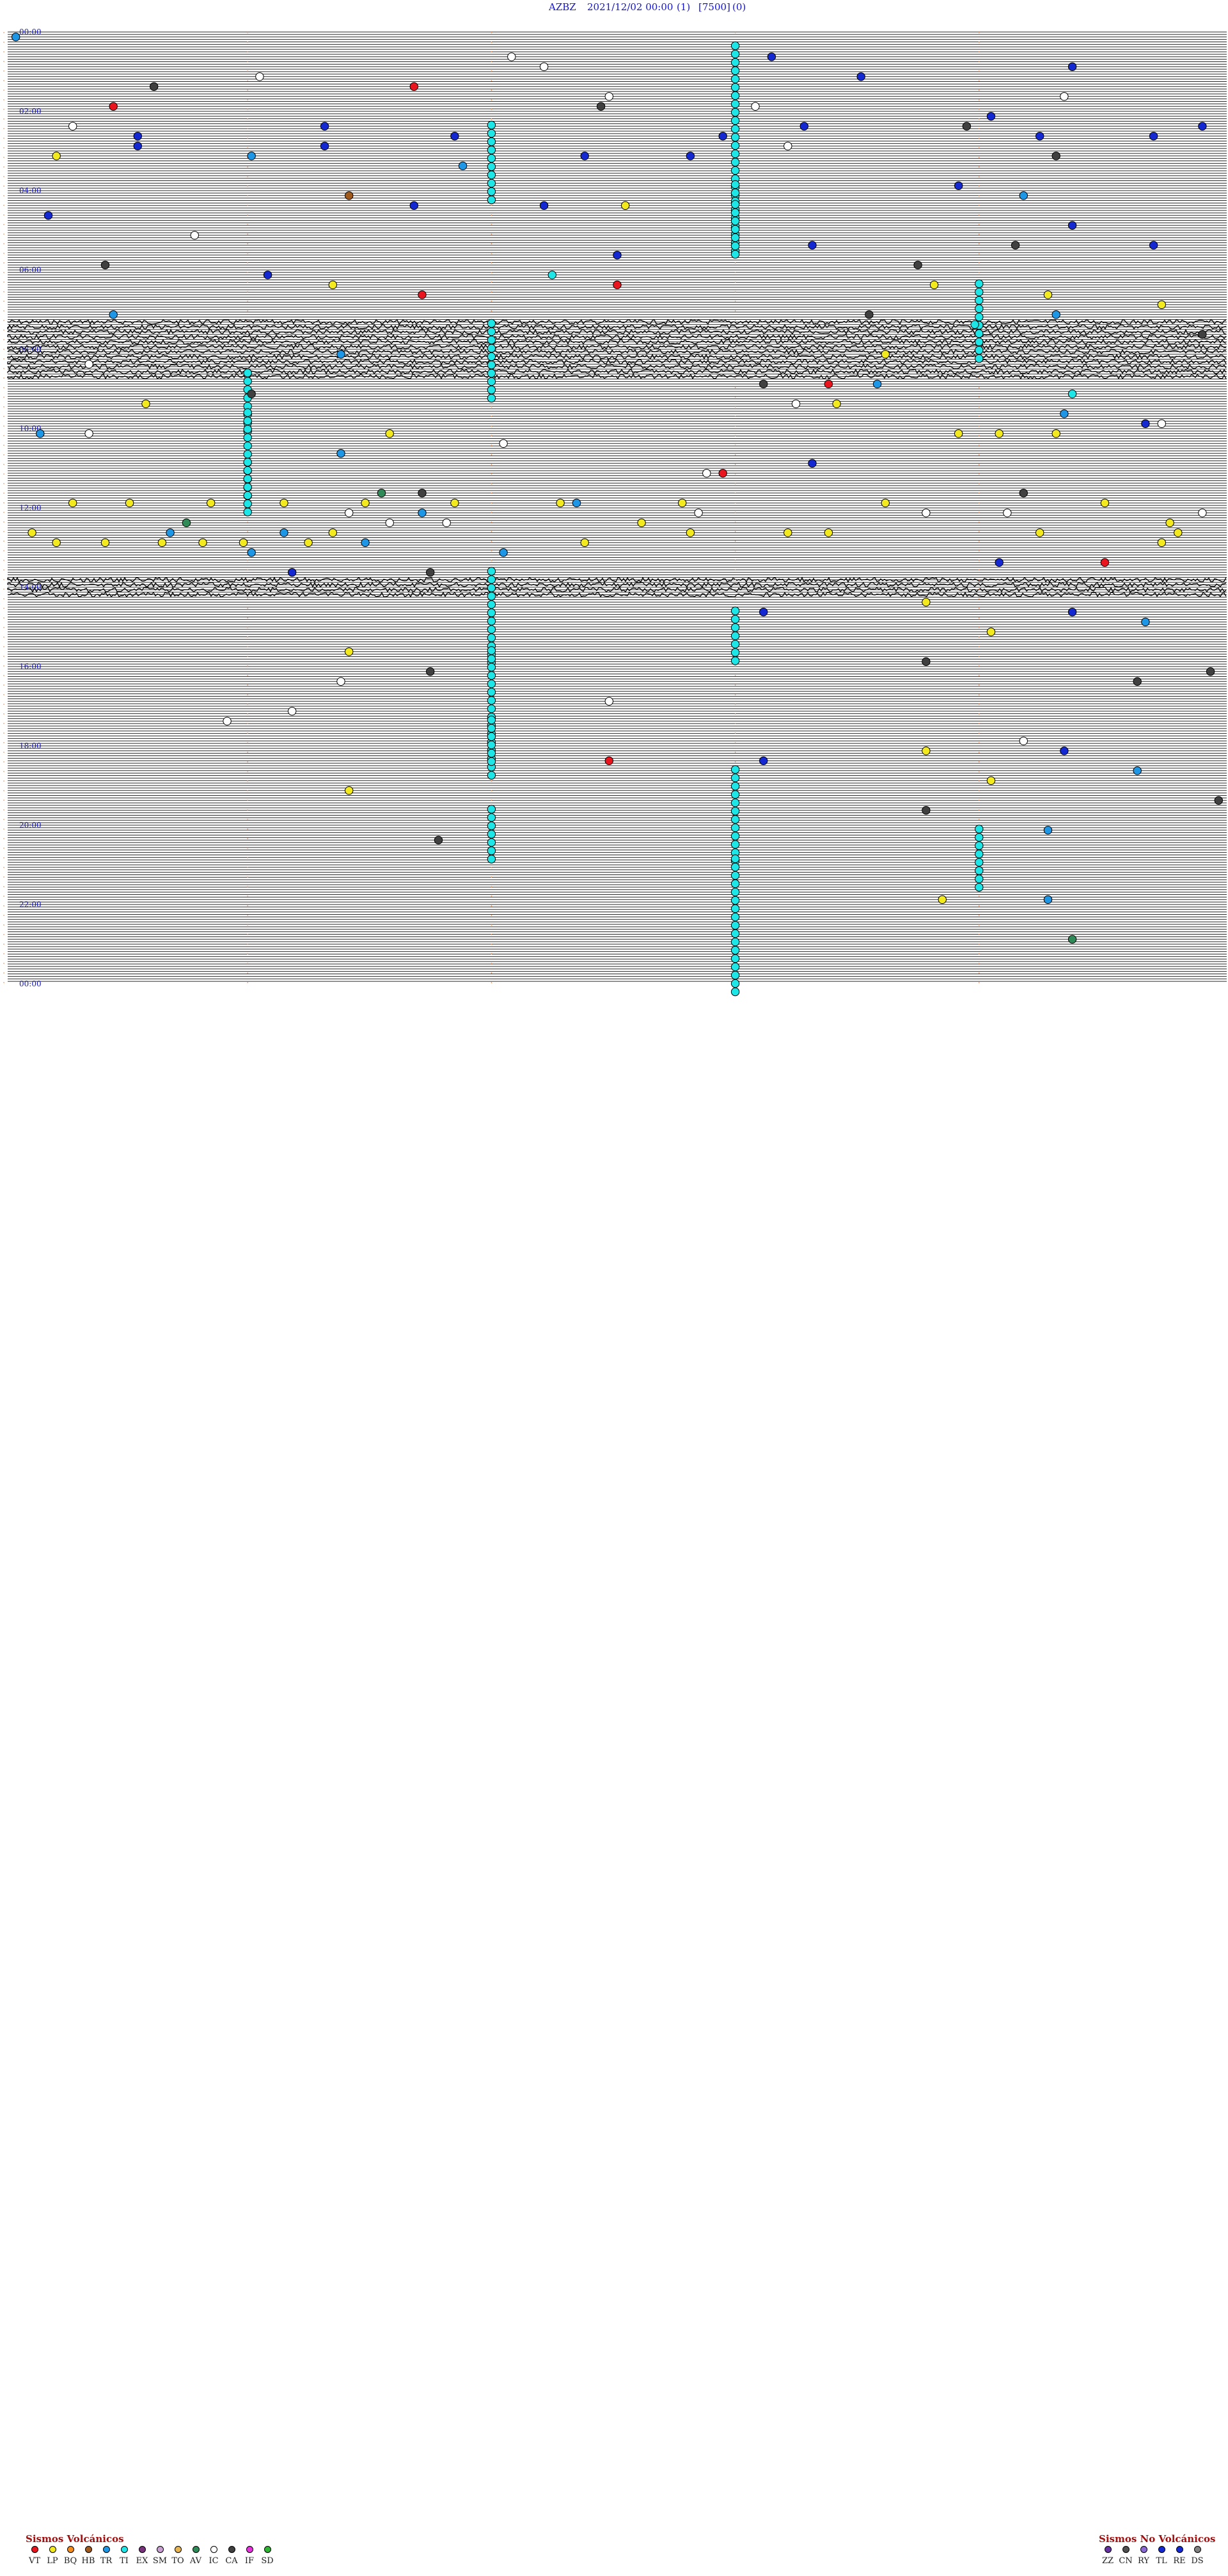  I want to click on legend-nonvolcanic-title: Sismos No Volcánicos, so click(1157, 2539).